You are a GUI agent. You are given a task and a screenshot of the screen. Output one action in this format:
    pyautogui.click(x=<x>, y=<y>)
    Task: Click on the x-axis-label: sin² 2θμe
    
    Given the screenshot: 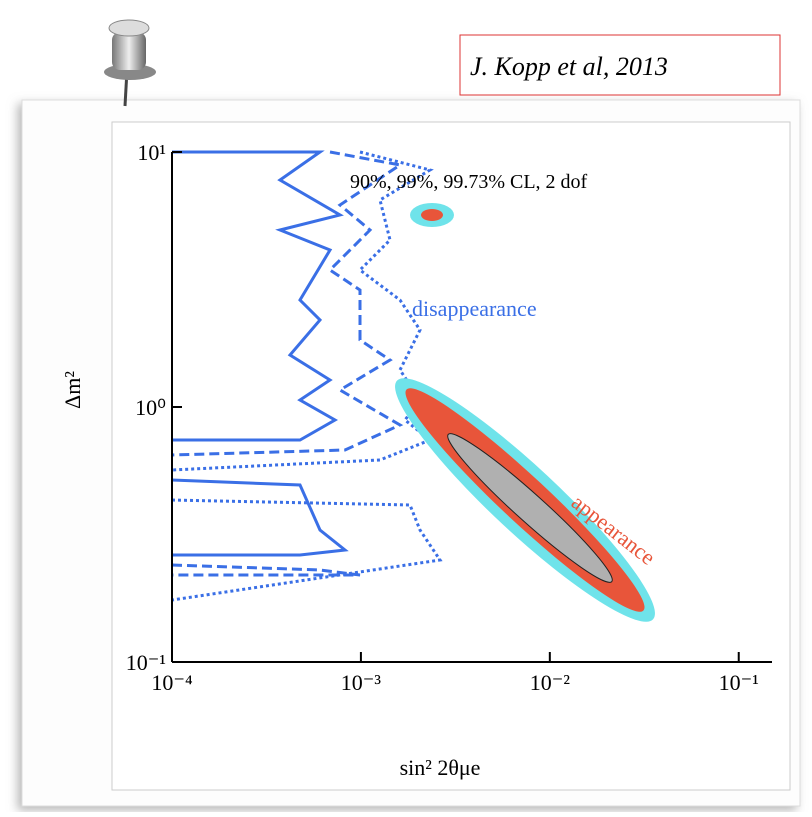 What is the action you would take?
    pyautogui.click(x=440, y=767)
    